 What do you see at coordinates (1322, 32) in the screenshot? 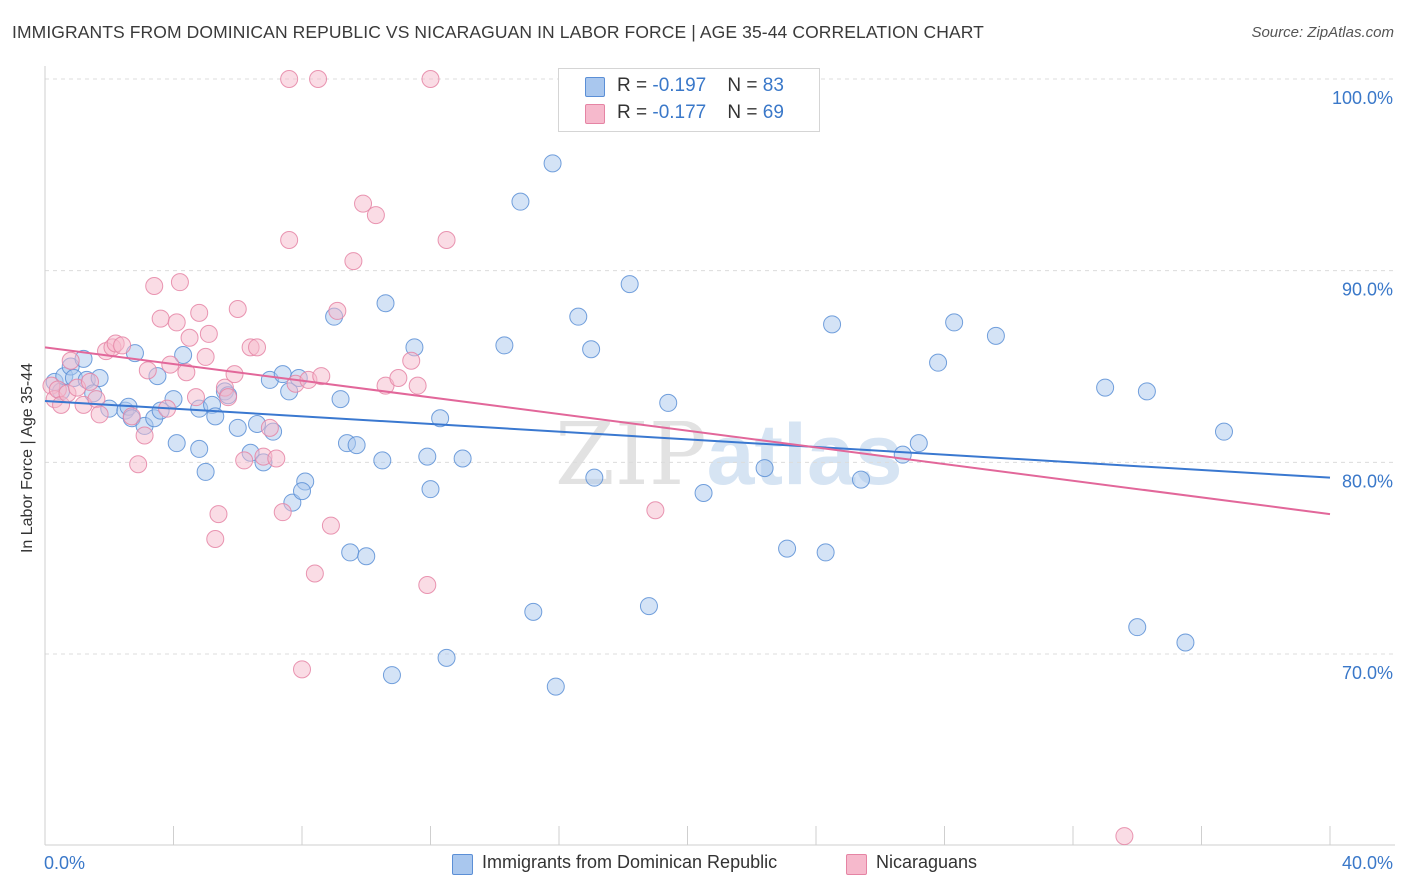
I see `source-credit: Source: ZipAtlas.com` at bounding box center [1322, 32].